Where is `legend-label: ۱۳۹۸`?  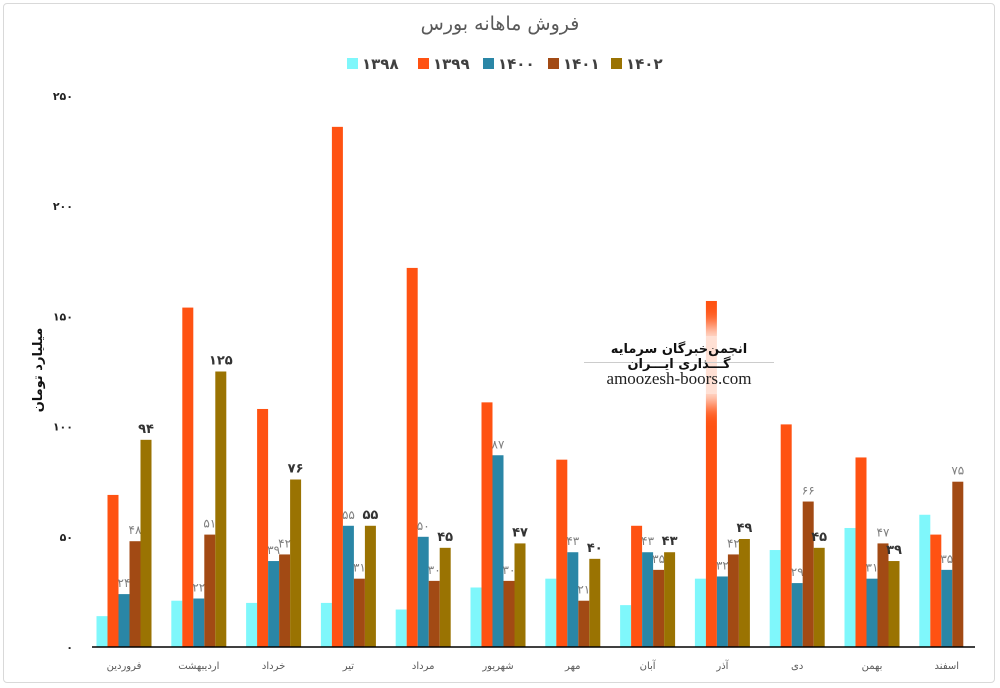 legend-label: ۱۳۹۸ is located at coordinates (380, 64).